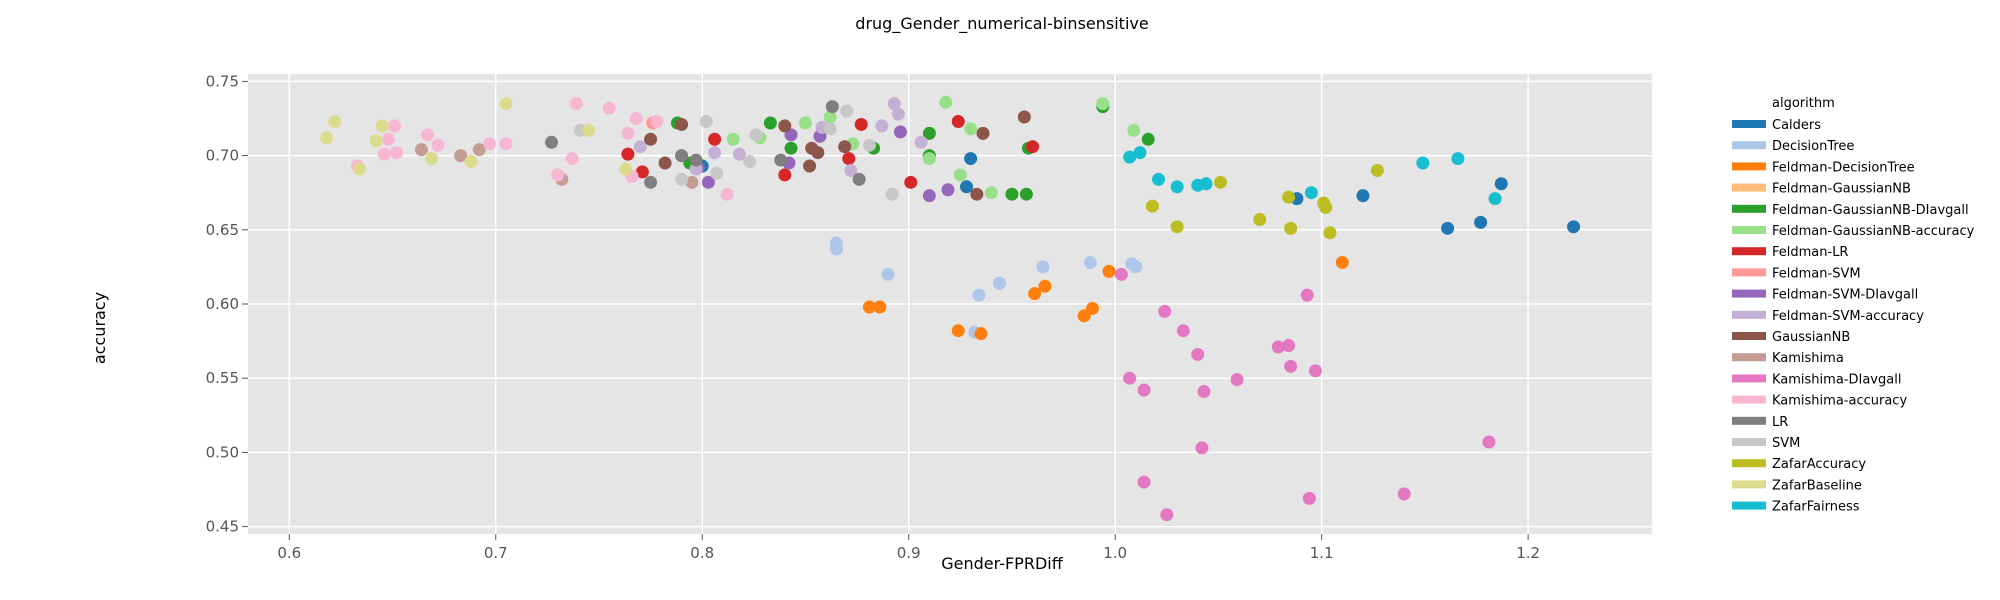 Image resolution: width=2000 pixels, height=600 pixels. Describe the element at coordinates (1749, 124) in the screenshot. I see `legend-swatch-calders` at that location.